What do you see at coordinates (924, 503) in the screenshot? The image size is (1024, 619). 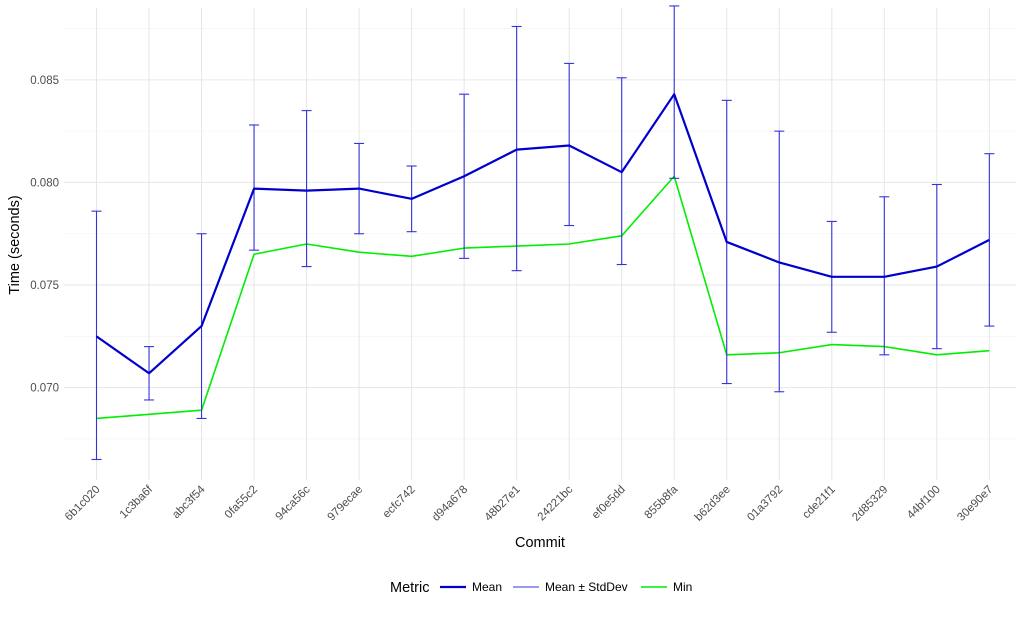 I see `x-tick-label: 44bf100` at bounding box center [924, 503].